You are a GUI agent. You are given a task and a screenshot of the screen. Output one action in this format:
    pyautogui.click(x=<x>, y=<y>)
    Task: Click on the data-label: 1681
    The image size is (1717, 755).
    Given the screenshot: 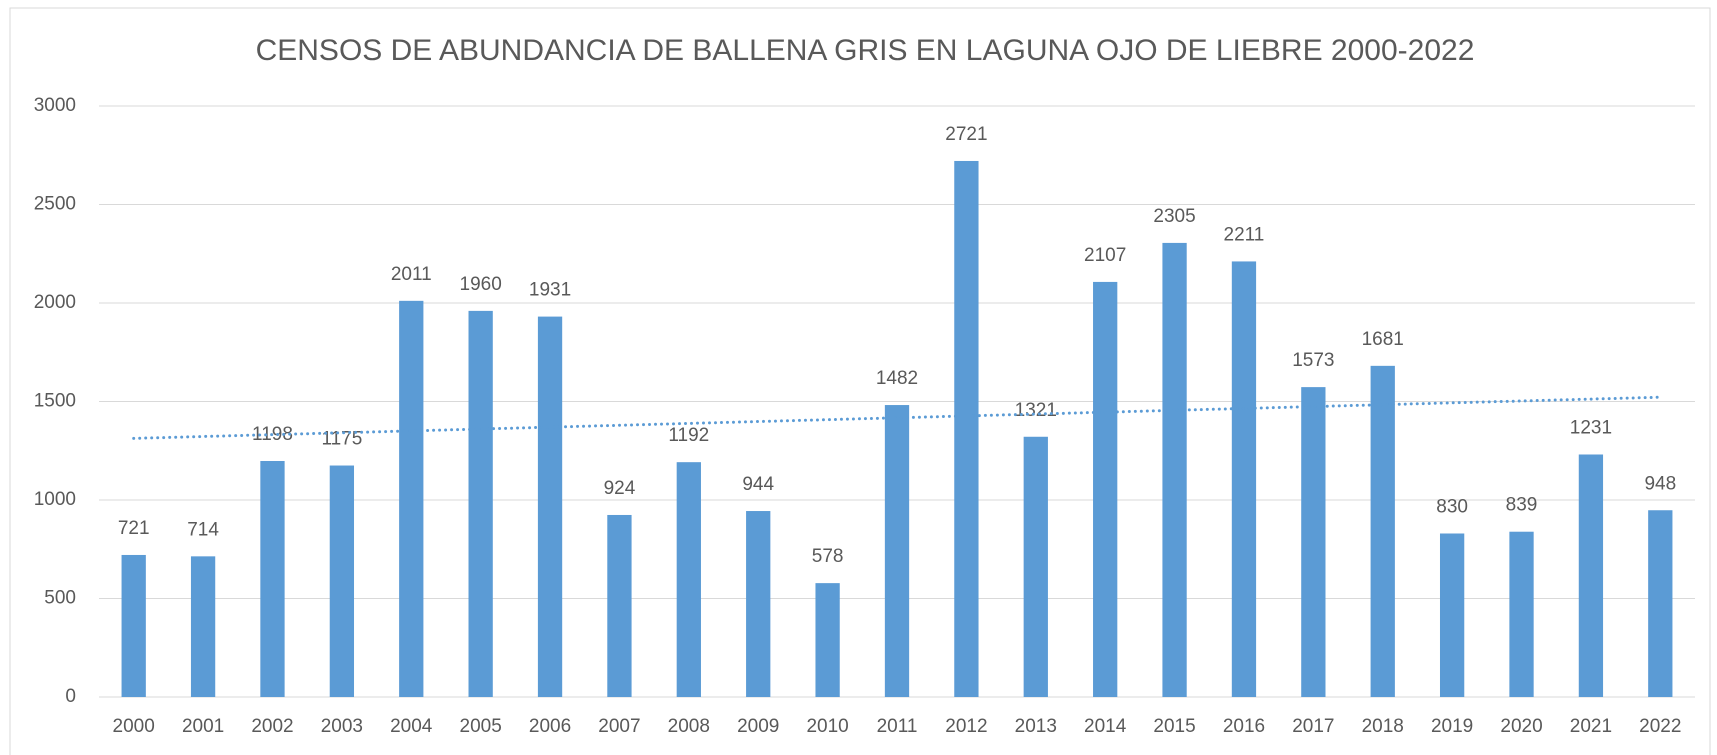 What is the action you would take?
    pyautogui.click(x=1383, y=339)
    